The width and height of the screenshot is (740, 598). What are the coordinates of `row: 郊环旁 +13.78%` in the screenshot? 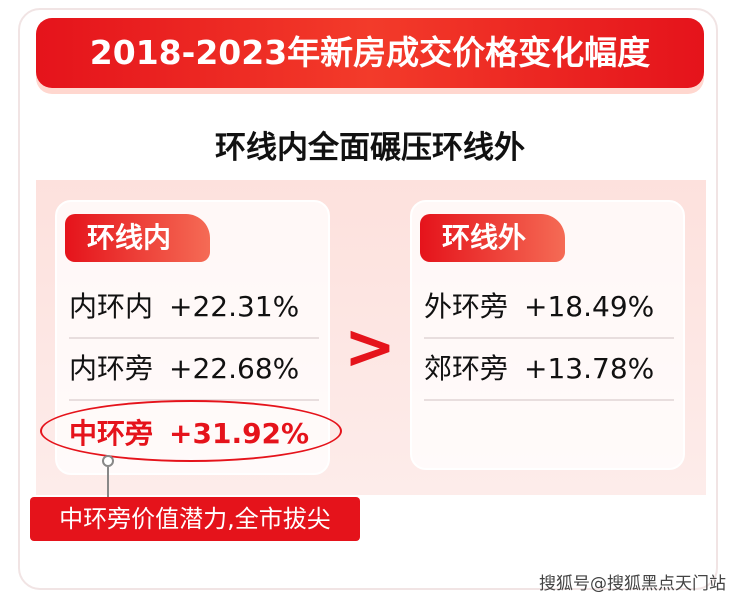 It's located at (549, 370).